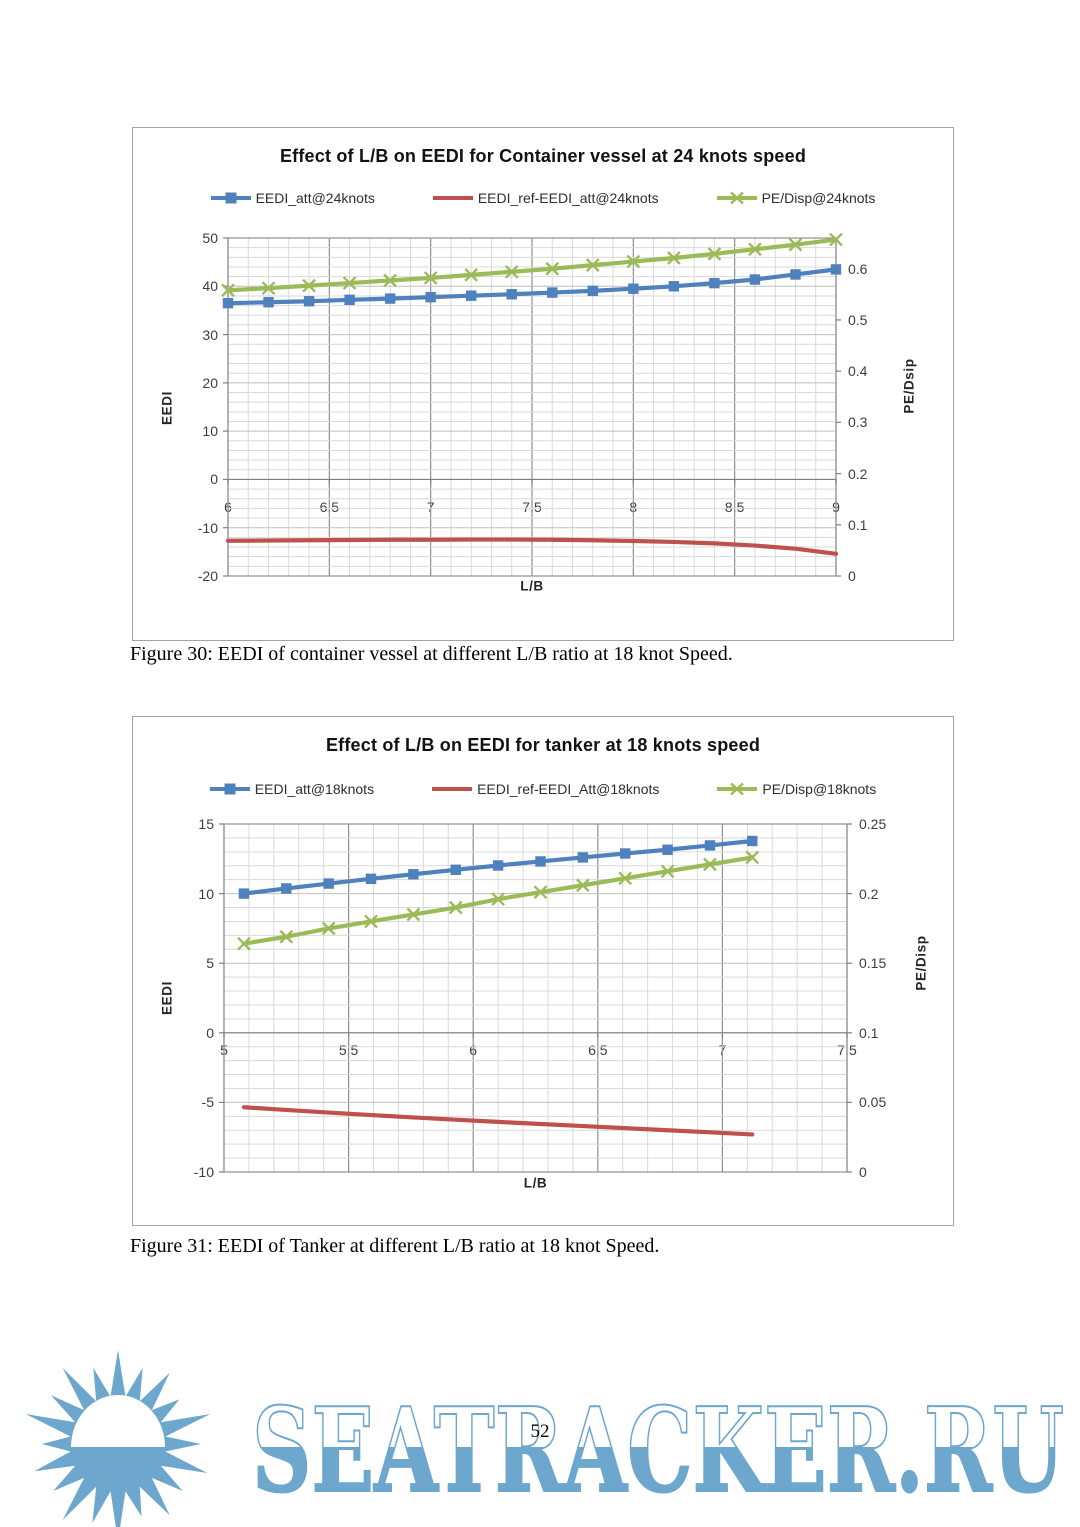 This screenshot has width=1080, height=1527. I want to click on legend-item: EEDI_att@24knots, so click(292, 198).